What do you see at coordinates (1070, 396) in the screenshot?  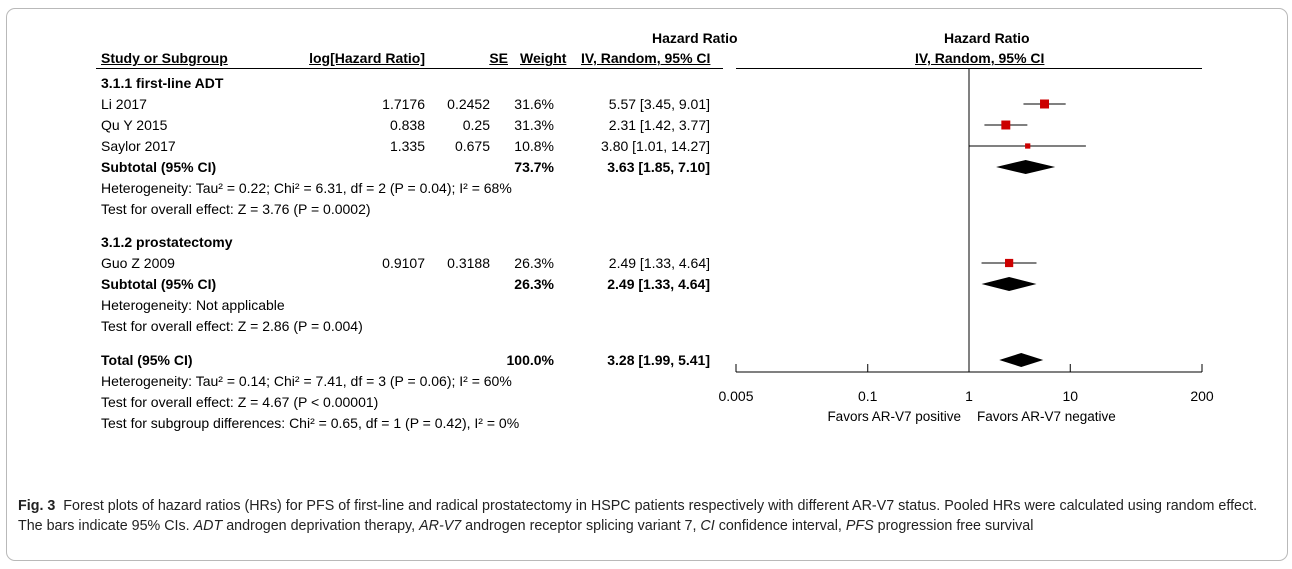 I see `axis-tick-label: 10` at bounding box center [1070, 396].